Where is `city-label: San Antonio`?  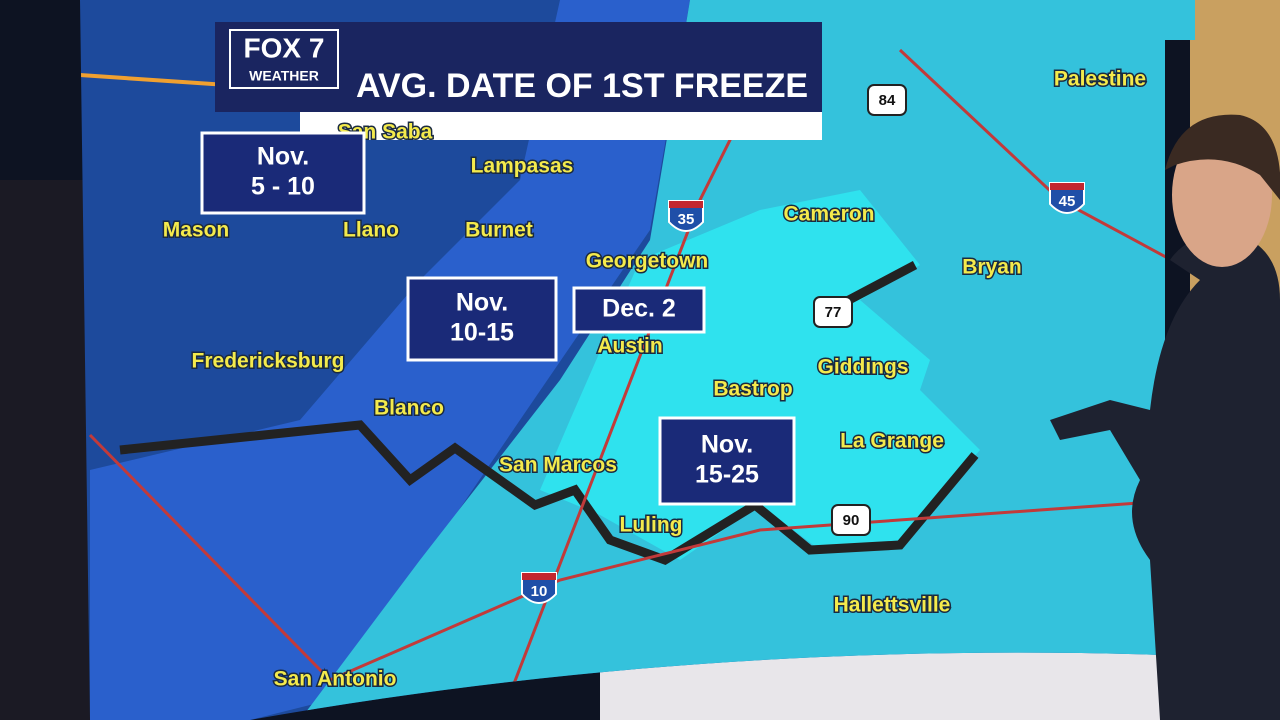
city-label: San Antonio is located at coordinates (335, 679).